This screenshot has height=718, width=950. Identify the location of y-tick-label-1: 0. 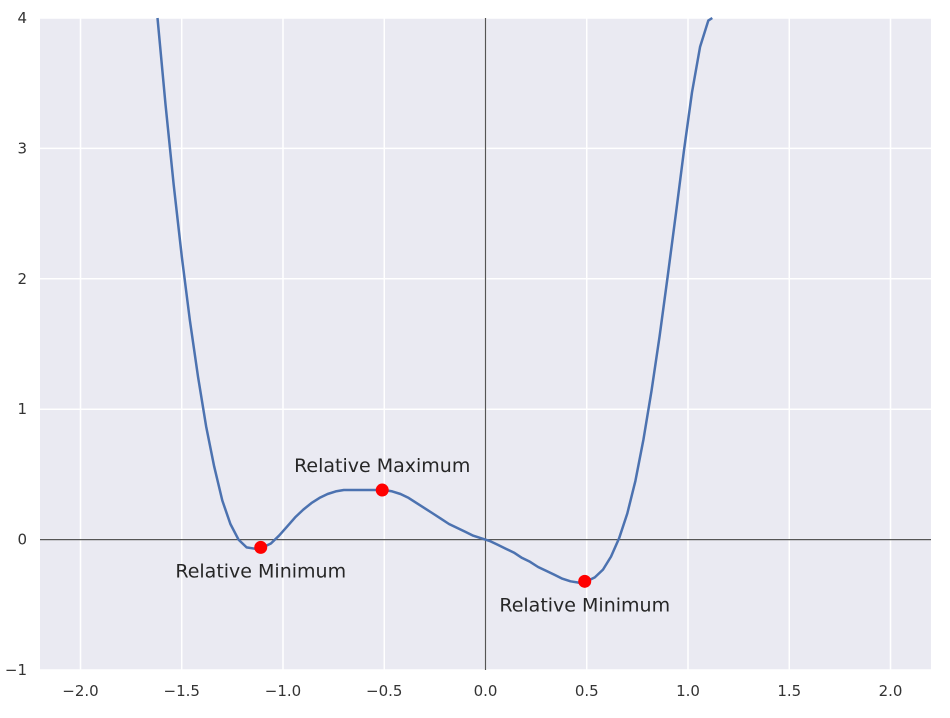
(22, 540).